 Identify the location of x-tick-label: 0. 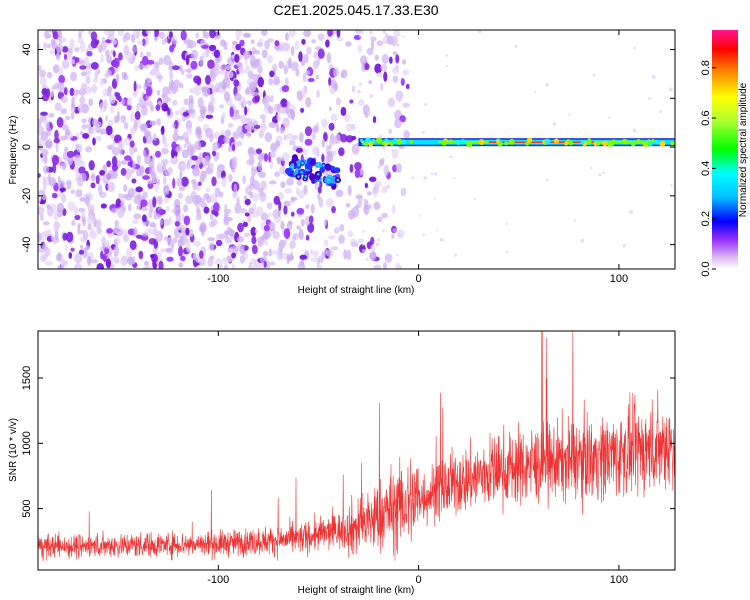
(419, 580).